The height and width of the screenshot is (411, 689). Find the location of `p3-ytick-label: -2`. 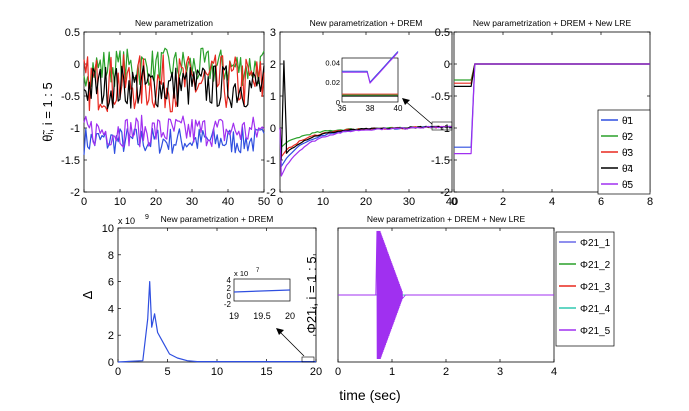

p3-ytick-label: -2 is located at coordinates (445, 193).